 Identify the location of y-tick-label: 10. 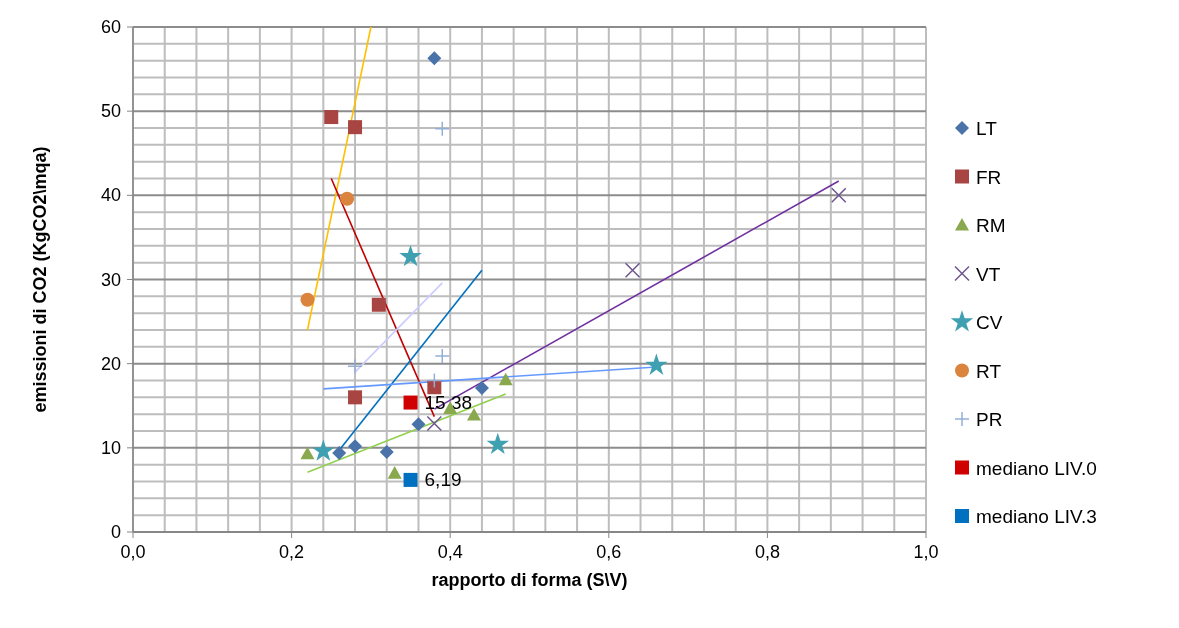
(110, 447).